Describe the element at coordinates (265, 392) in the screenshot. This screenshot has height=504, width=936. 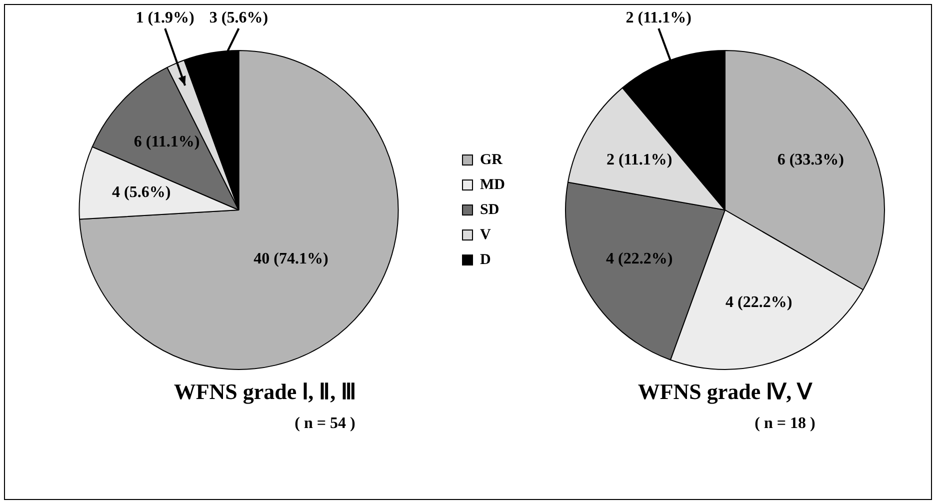
I see `text: WFNS grade Ⅰ, Ⅱ, Ⅲ` at that location.